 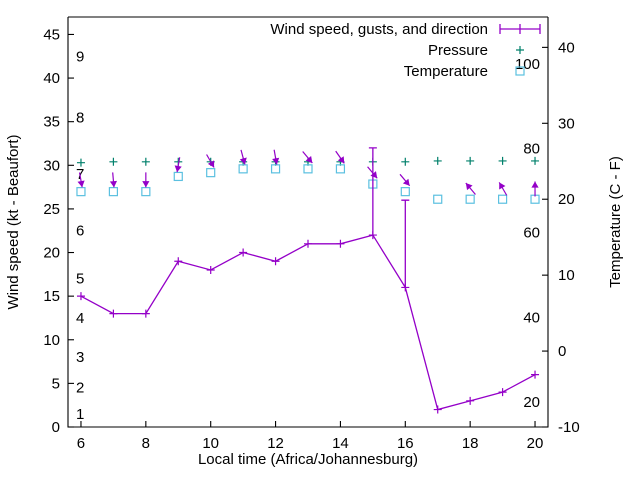 I want to click on y2-tick-label-40: 40, so click(x=566, y=47).